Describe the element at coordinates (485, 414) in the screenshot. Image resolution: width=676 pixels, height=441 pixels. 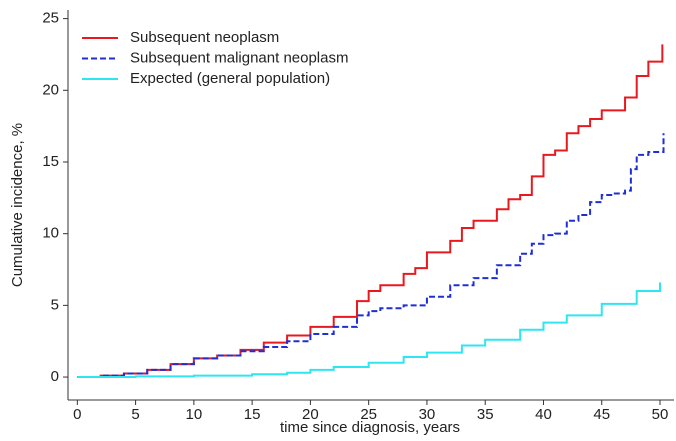
I see `x-tick-label: 35` at that location.